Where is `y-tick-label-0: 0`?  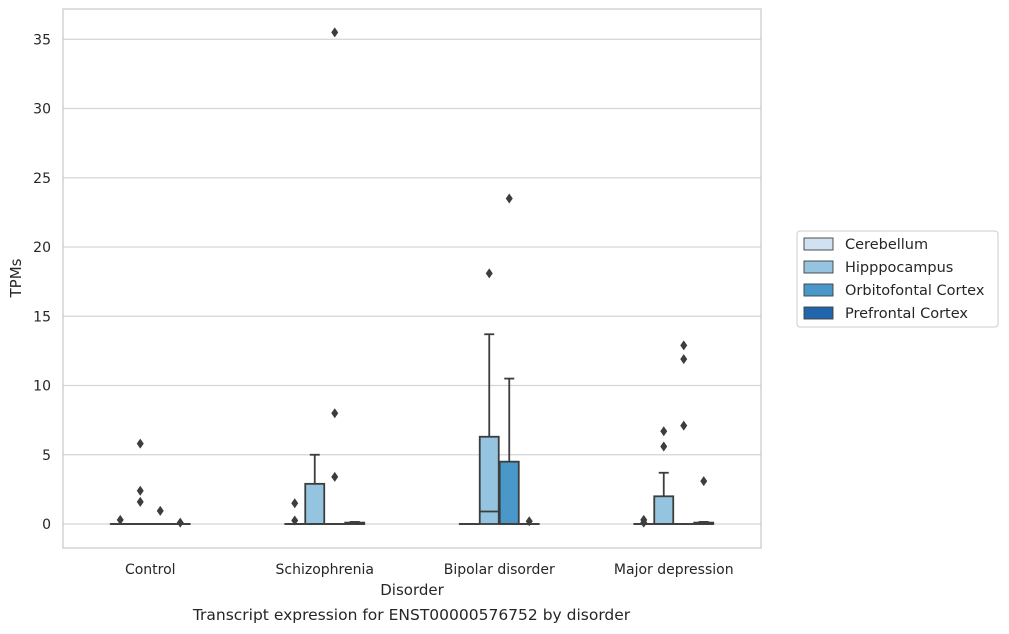 y-tick-label-0: 0 is located at coordinates (46, 525).